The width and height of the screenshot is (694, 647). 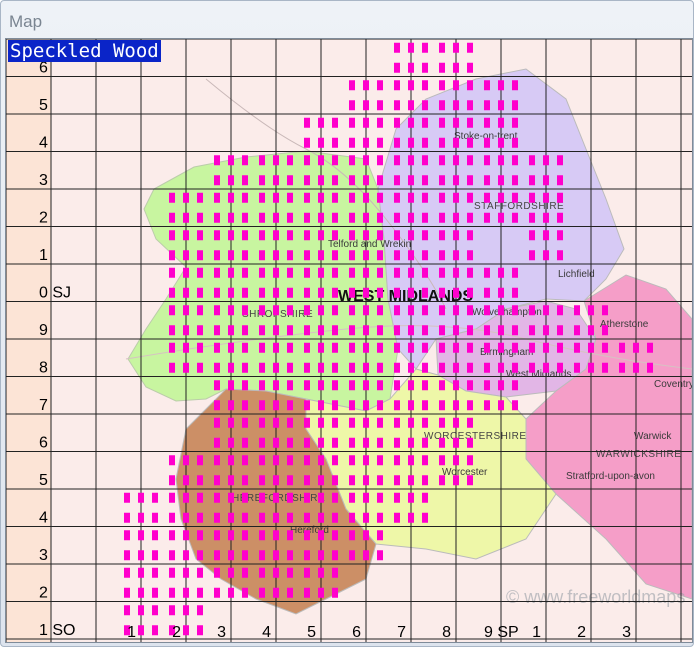 What do you see at coordinates (653, 436) in the screenshot?
I see `town-label: Warwick` at bounding box center [653, 436].